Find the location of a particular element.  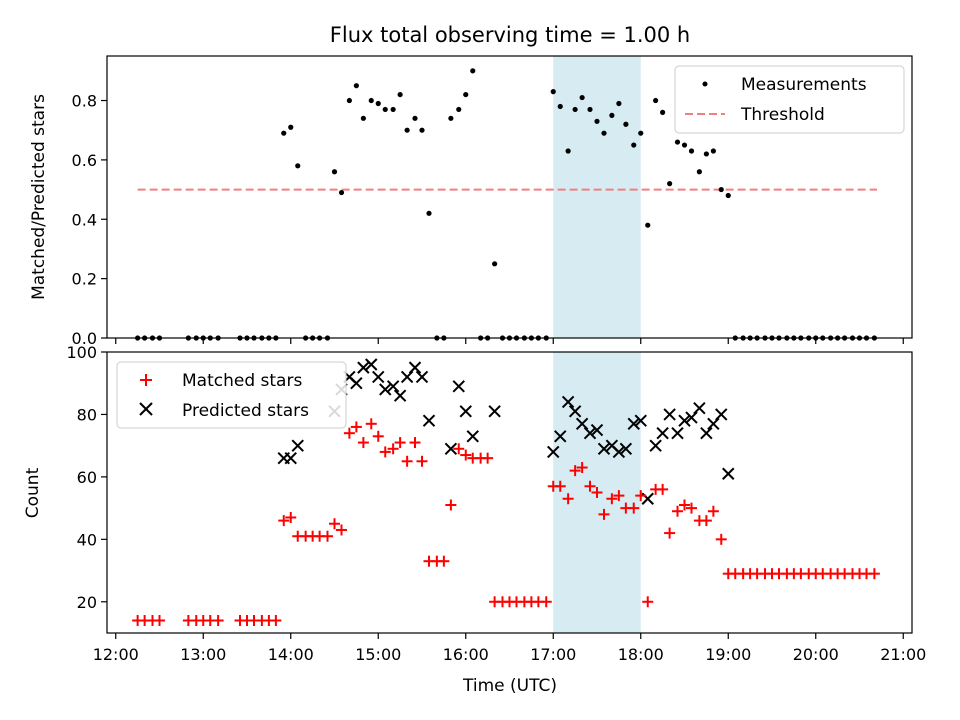

legend-predicted-marker is located at coordinates (146, 409).